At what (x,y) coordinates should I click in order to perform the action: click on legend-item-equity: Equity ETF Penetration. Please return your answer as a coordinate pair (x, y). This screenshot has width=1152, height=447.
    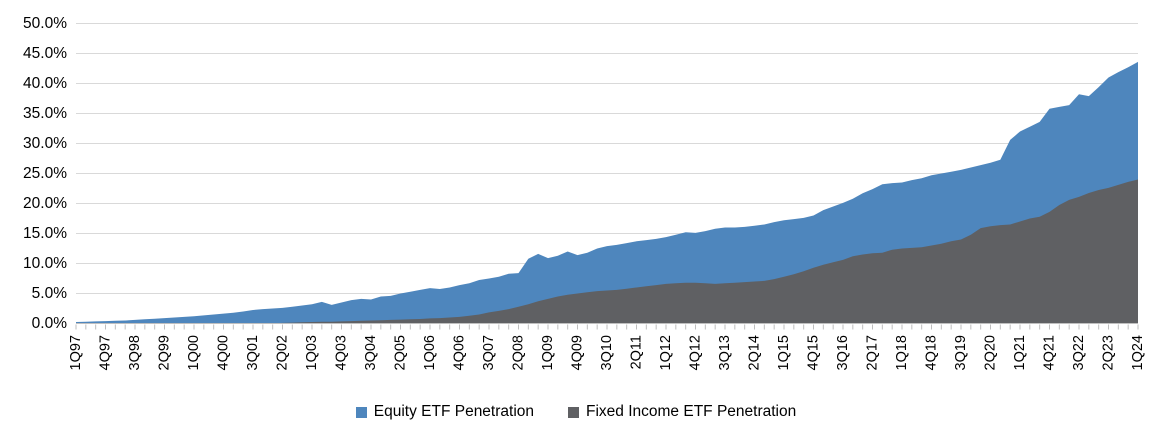
    Looking at the image, I should click on (445, 412).